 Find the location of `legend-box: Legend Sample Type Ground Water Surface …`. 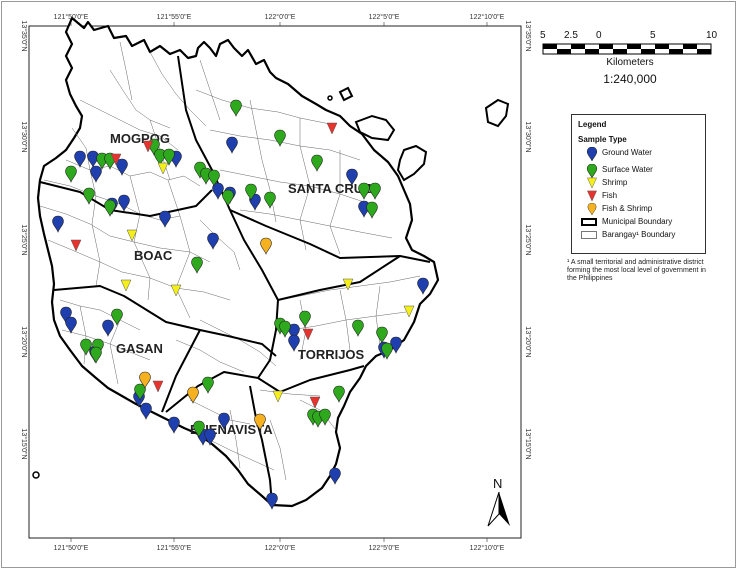

legend-box: Legend Sample Type Ground Water Surface … is located at coordinates (638, 184).